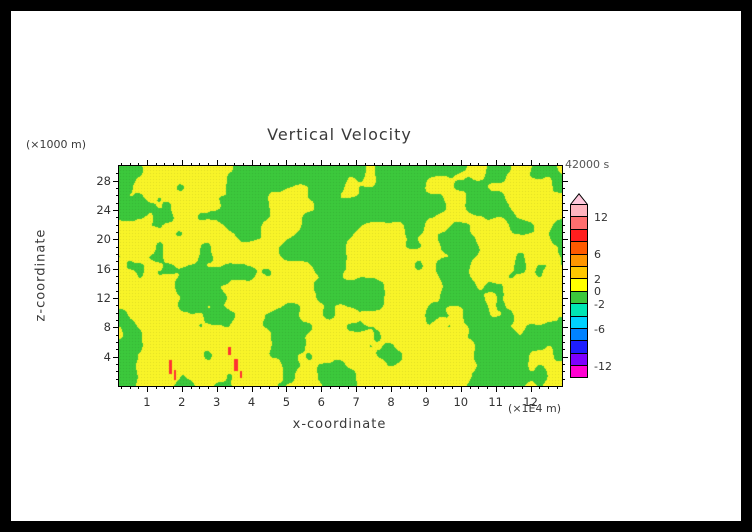 The width and height of the screenshot is (752, 532). Describe the element at coordinates (41, 275) in the screenshot. I see `y-axis-label: z-coordinate` at that location.